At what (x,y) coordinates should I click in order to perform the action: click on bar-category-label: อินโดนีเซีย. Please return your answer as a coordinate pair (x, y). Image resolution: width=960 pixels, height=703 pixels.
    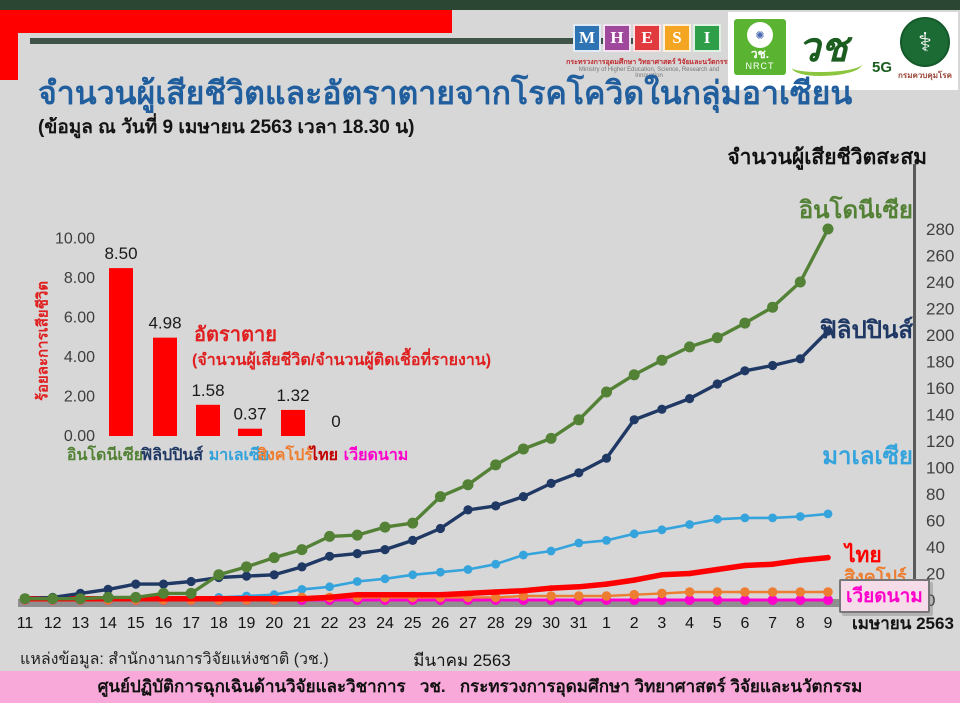
    Looking at the image, I should click on (105, 454).